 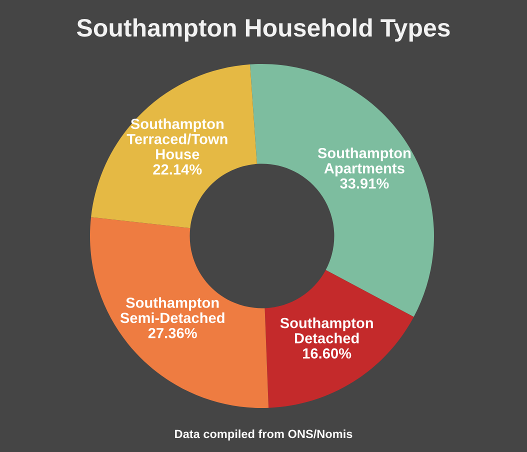 I want to click on chart-title: Southampton Household Types, so click(x=263, y=30).